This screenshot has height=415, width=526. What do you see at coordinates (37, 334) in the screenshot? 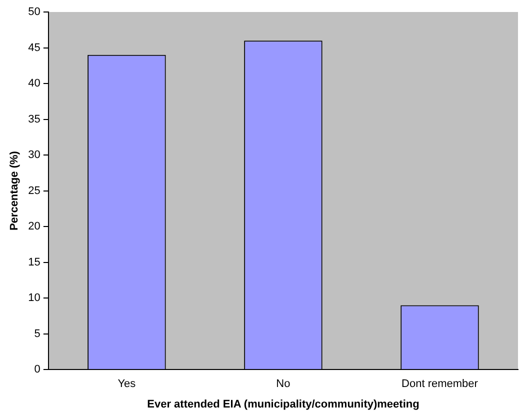
I see `y-tick-label: 5` at bounding box center [37, 334].